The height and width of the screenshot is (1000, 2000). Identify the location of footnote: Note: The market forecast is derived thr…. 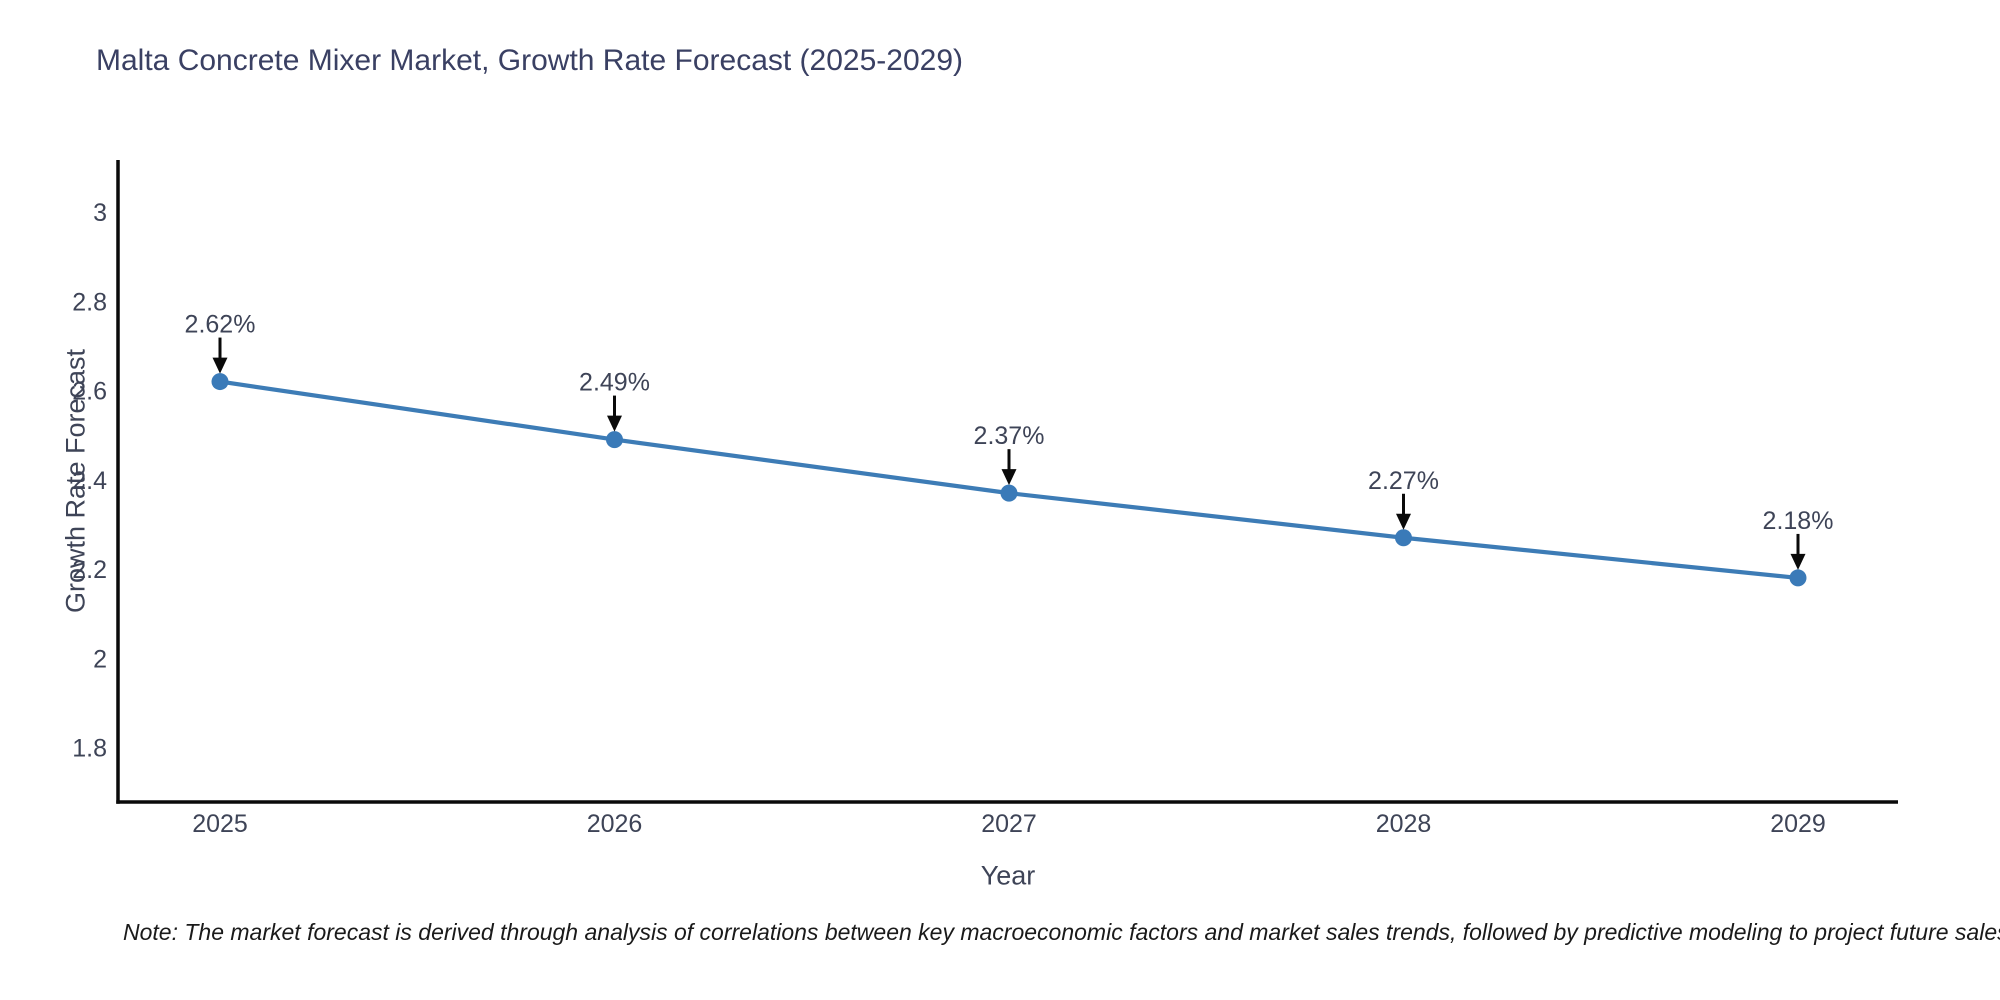
(1061, 932).